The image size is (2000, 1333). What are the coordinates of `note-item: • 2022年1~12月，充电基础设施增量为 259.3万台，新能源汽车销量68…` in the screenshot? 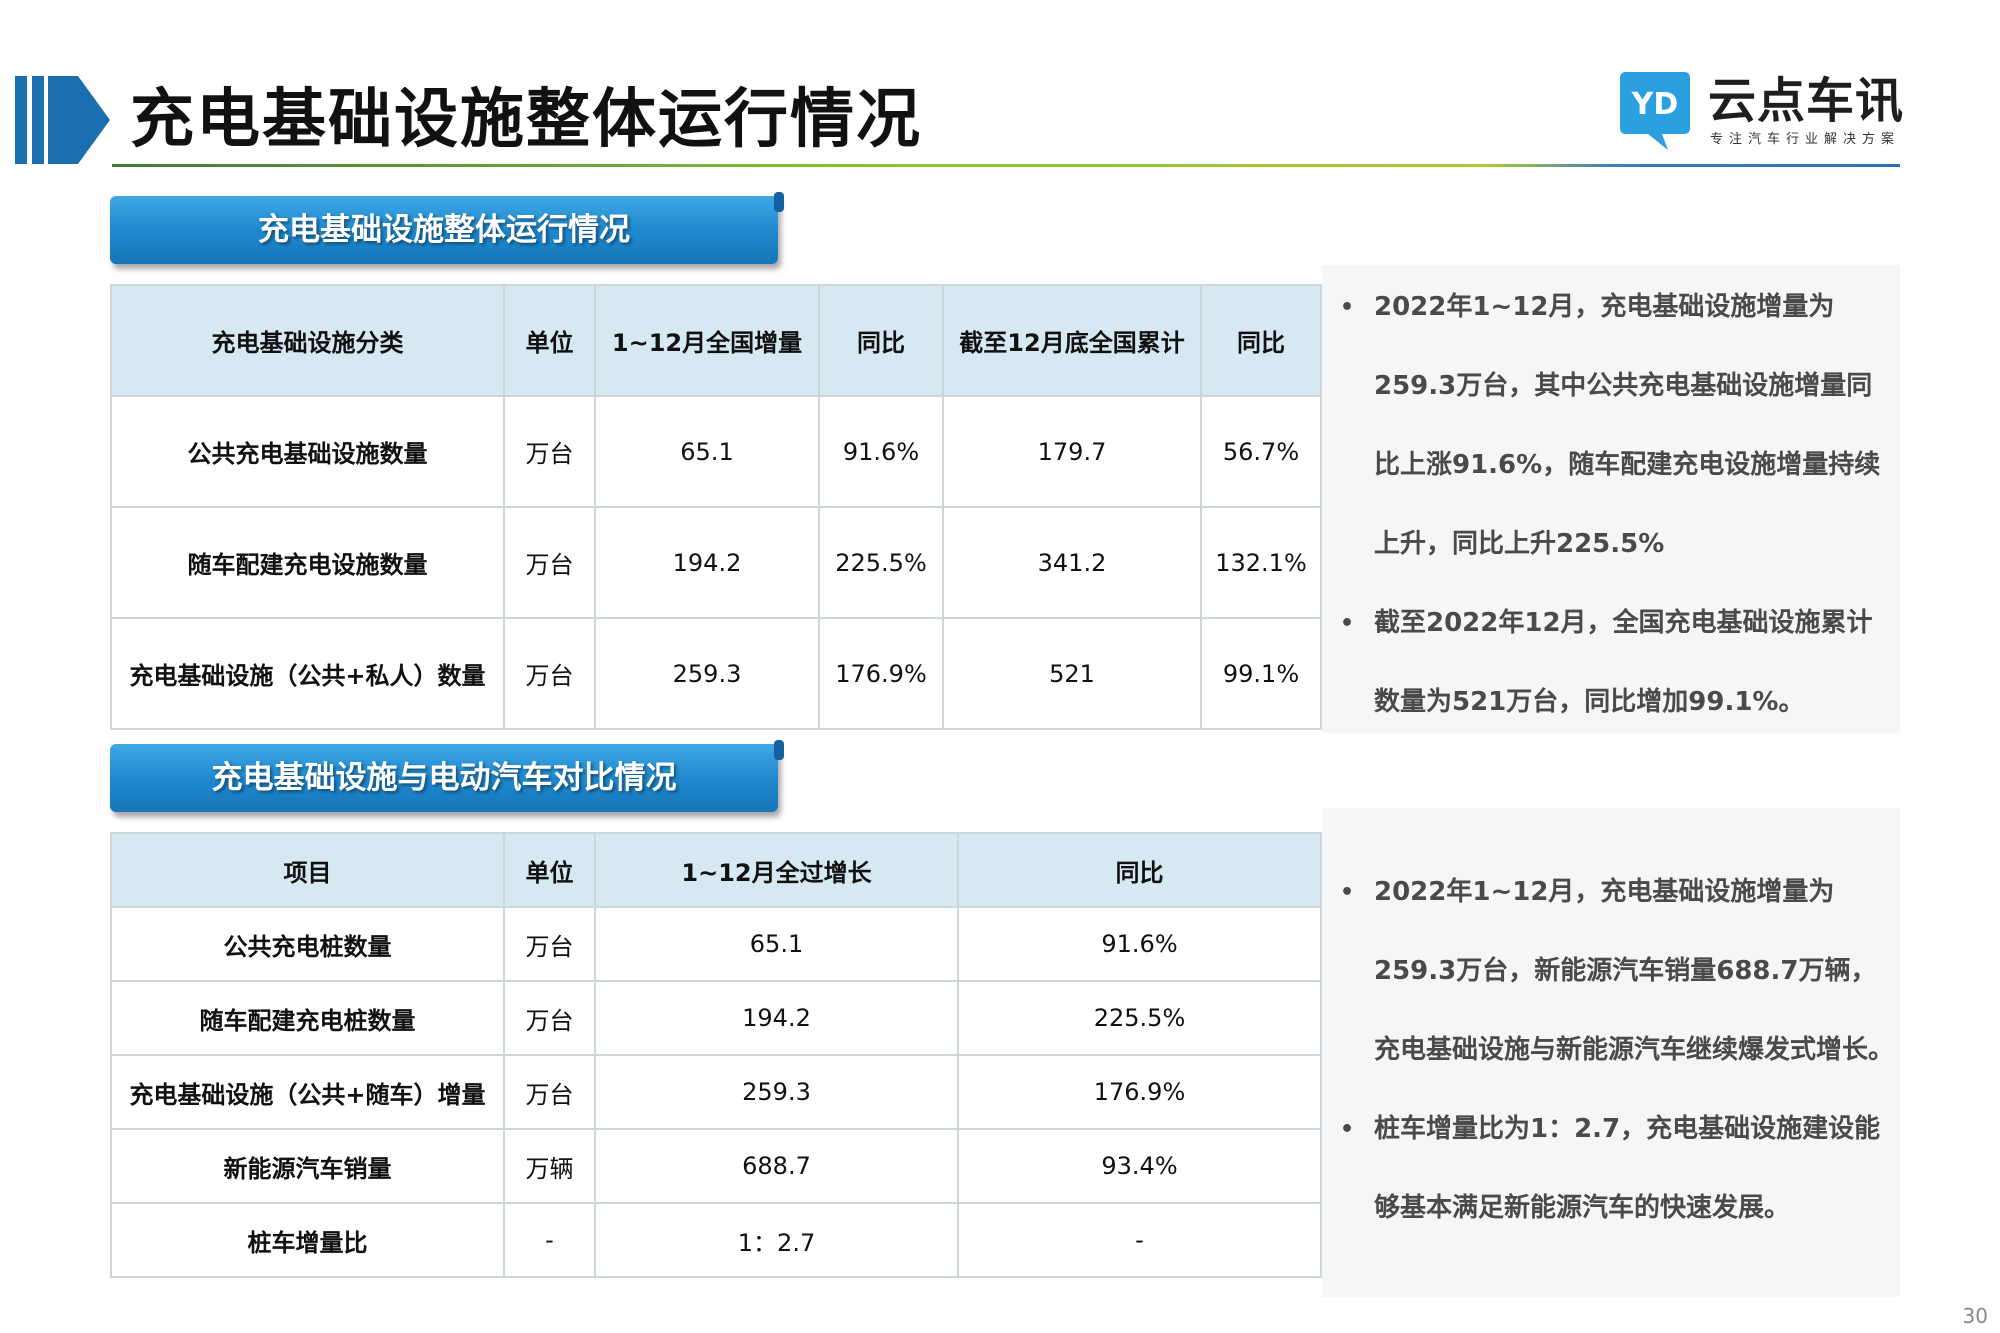 It's located at (1611, 971).